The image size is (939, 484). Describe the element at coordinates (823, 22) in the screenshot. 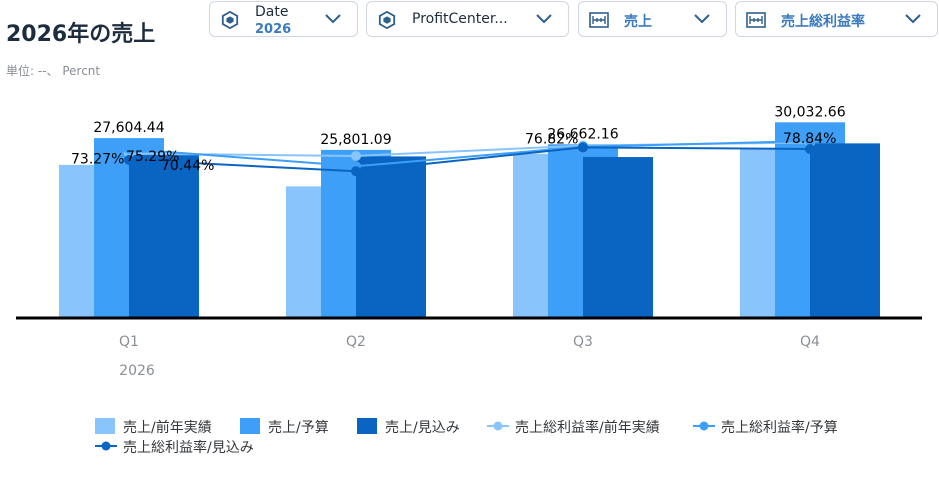

I see `gross-margin-measure-label: 売上総利益率` at that location.